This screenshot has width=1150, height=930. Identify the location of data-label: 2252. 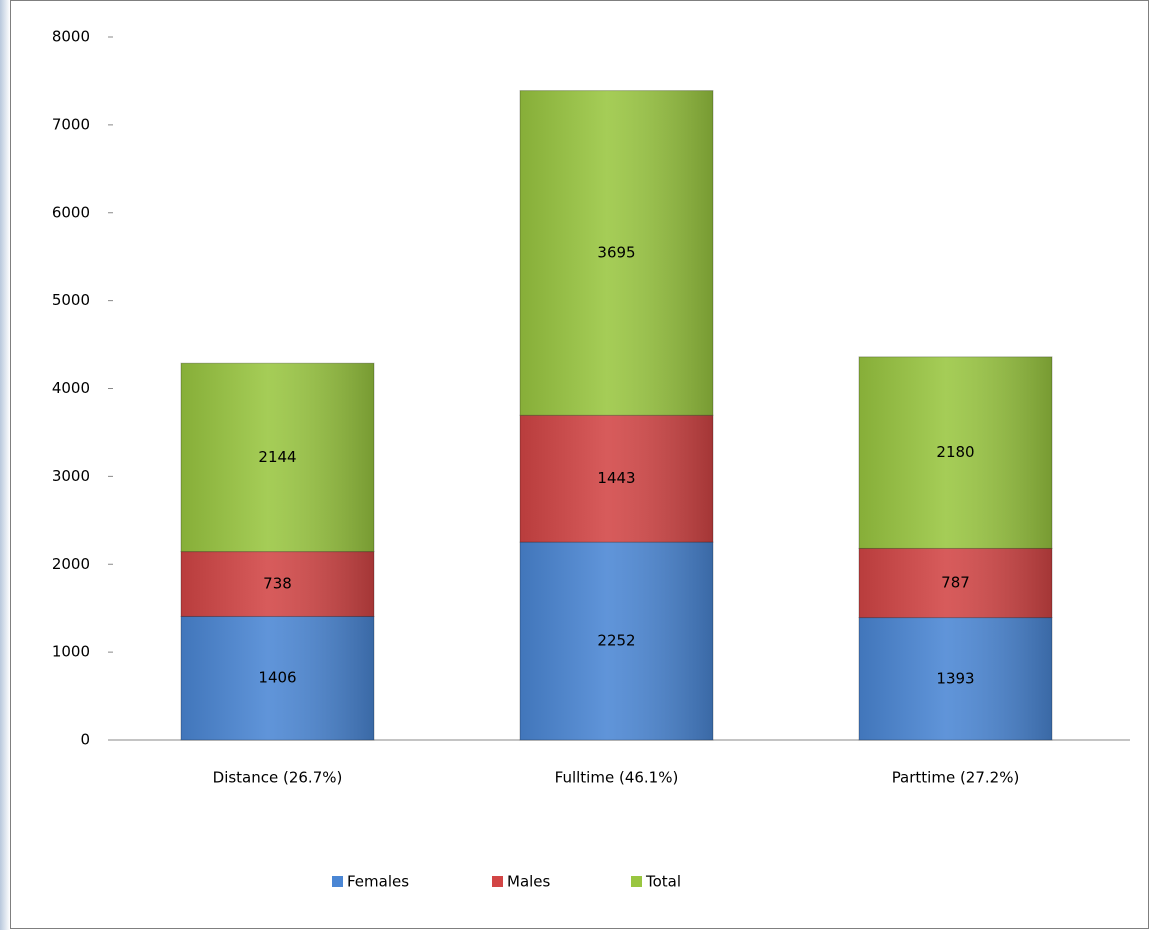
(616, 641).